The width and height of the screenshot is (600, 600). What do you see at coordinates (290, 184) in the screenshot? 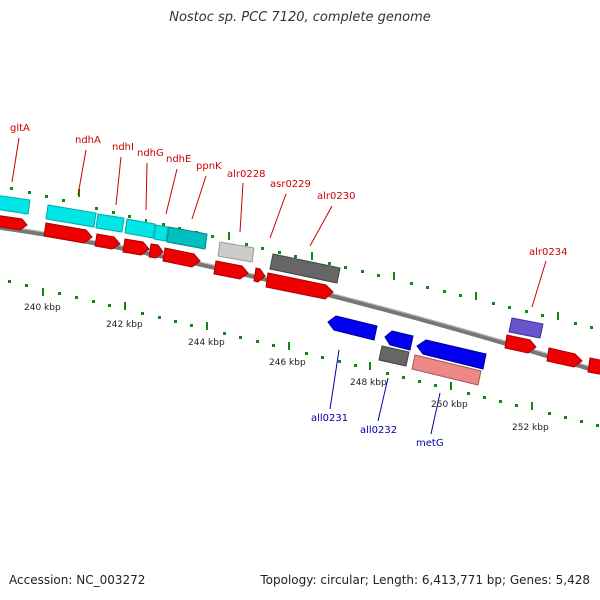
I see `label-asr0229: asr0229` at bounding box center [290, 184].